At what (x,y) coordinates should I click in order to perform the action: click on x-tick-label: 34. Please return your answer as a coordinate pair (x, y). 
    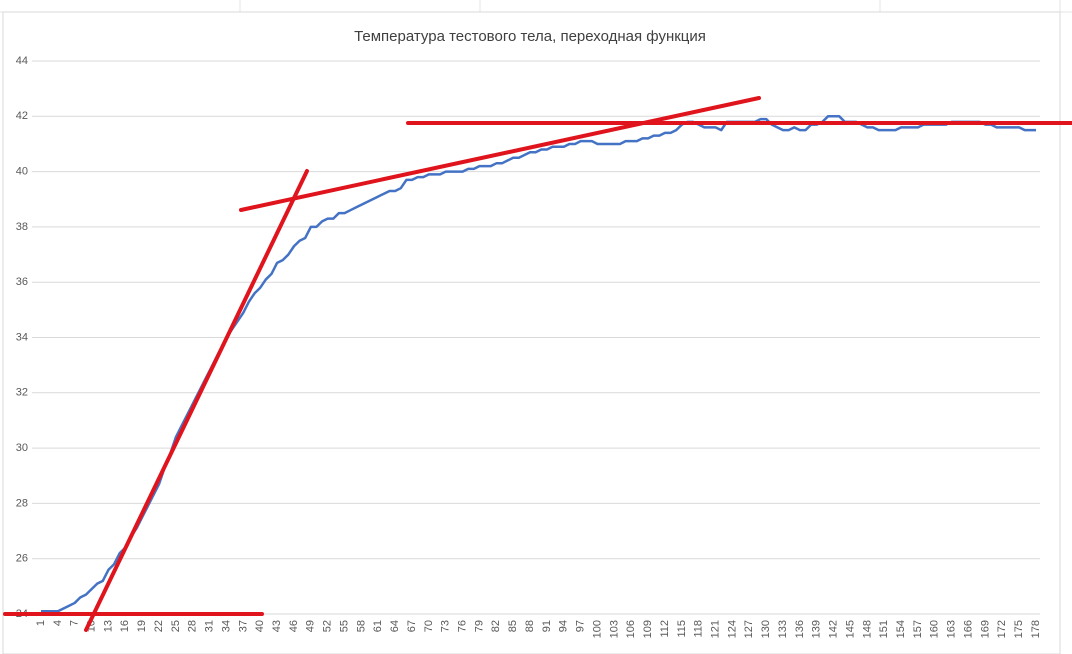
    Looking at the image, I should click on (226, 626).